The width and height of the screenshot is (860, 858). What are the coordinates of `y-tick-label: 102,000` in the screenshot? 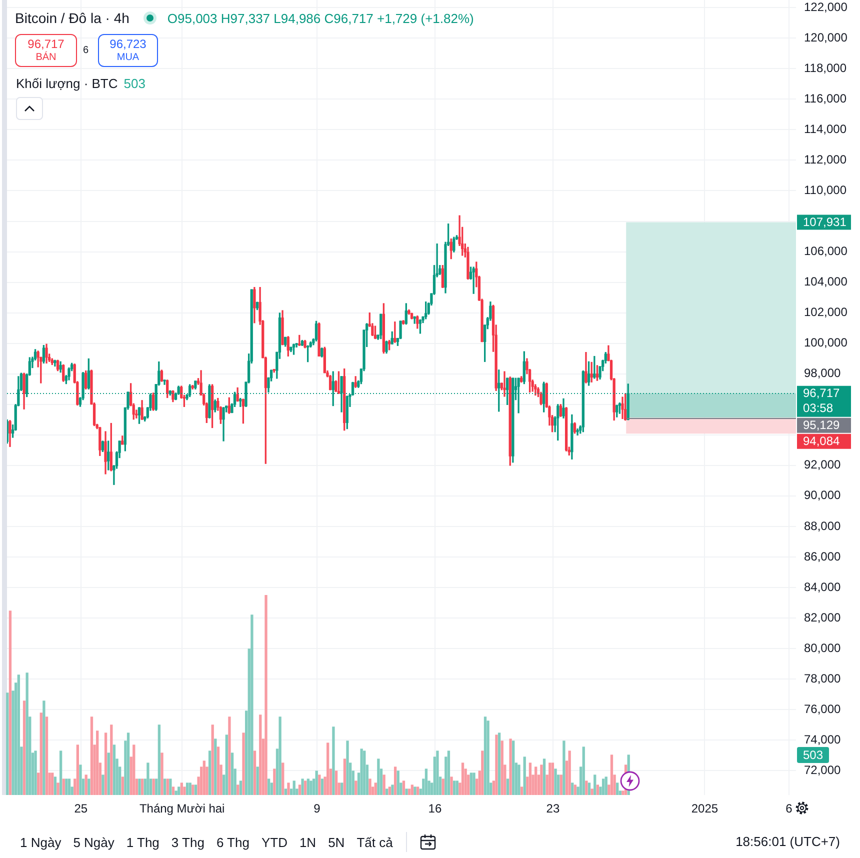 It's located at (826, 312).